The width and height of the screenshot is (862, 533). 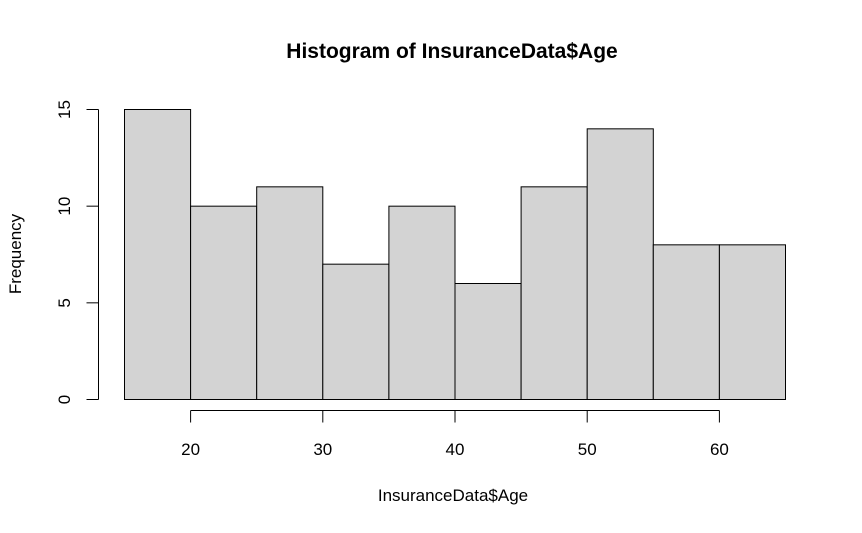 I want to click on y-tick-label: 15, so click(x=64, y=109).